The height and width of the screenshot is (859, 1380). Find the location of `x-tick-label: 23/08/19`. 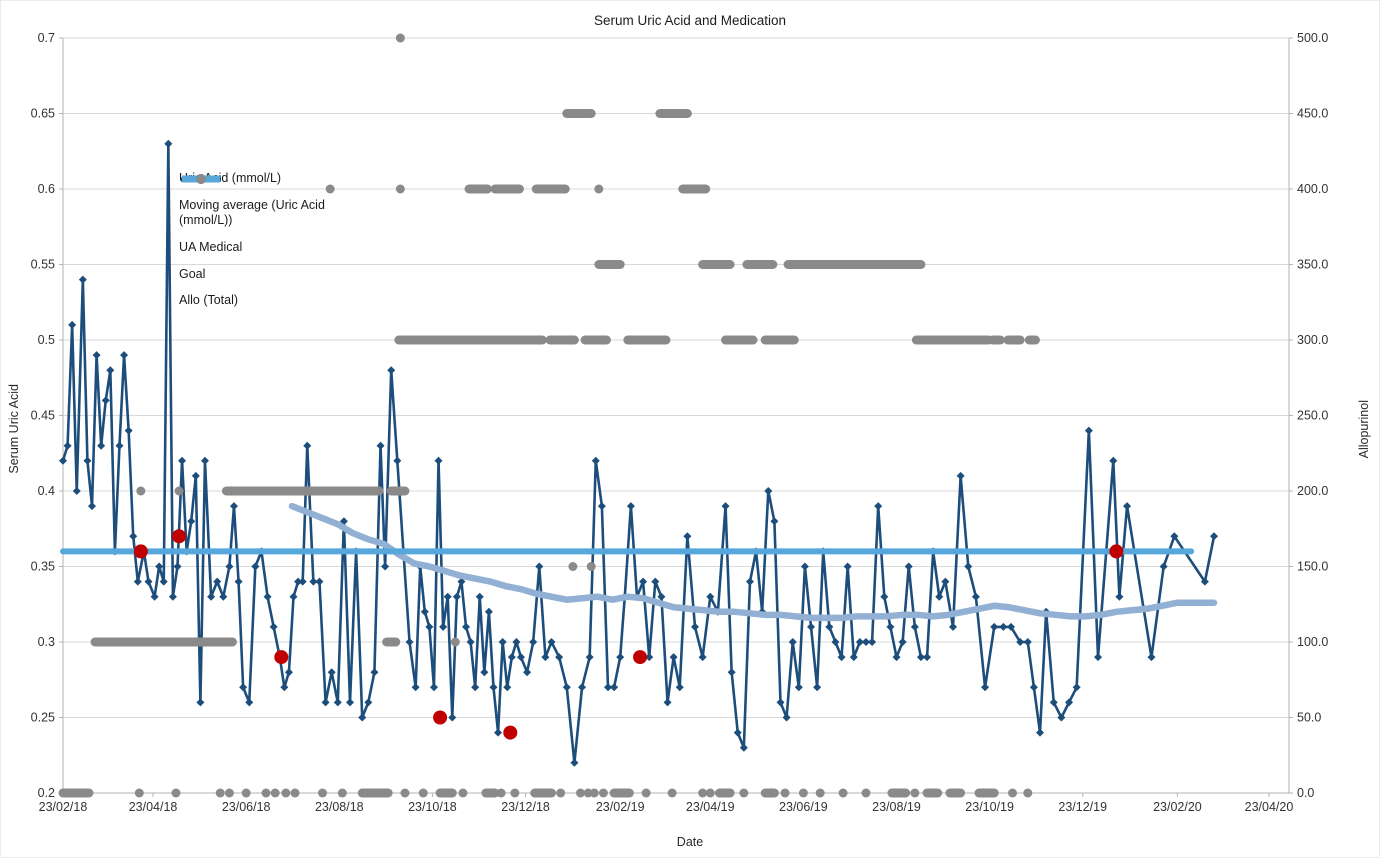

x-tick-label: 23/08/19 is located at coordinates (896, 807).